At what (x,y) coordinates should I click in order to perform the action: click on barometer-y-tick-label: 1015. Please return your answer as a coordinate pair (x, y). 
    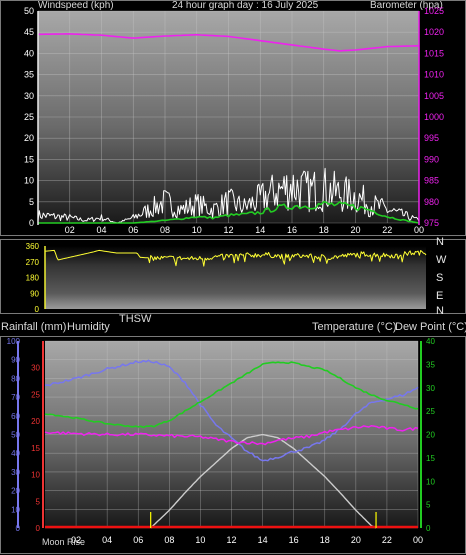
    Looking at the image, I should click on (434, 53).